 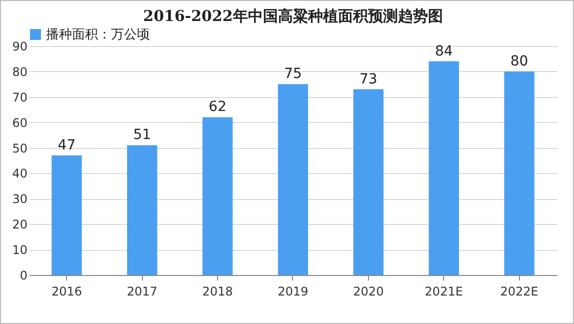 What do you see at coordinates (20, 225) in the screenshot?
I see `y-tick-label: 20` at bounding box center [20, 225].